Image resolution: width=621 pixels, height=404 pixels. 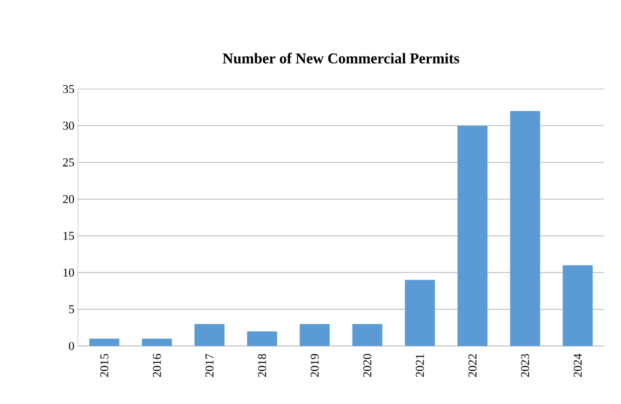 What do you see at coordinates (420, 365) in the screenshot?
I see `x-tick-label: 2021` at bounding box center [420, 365].